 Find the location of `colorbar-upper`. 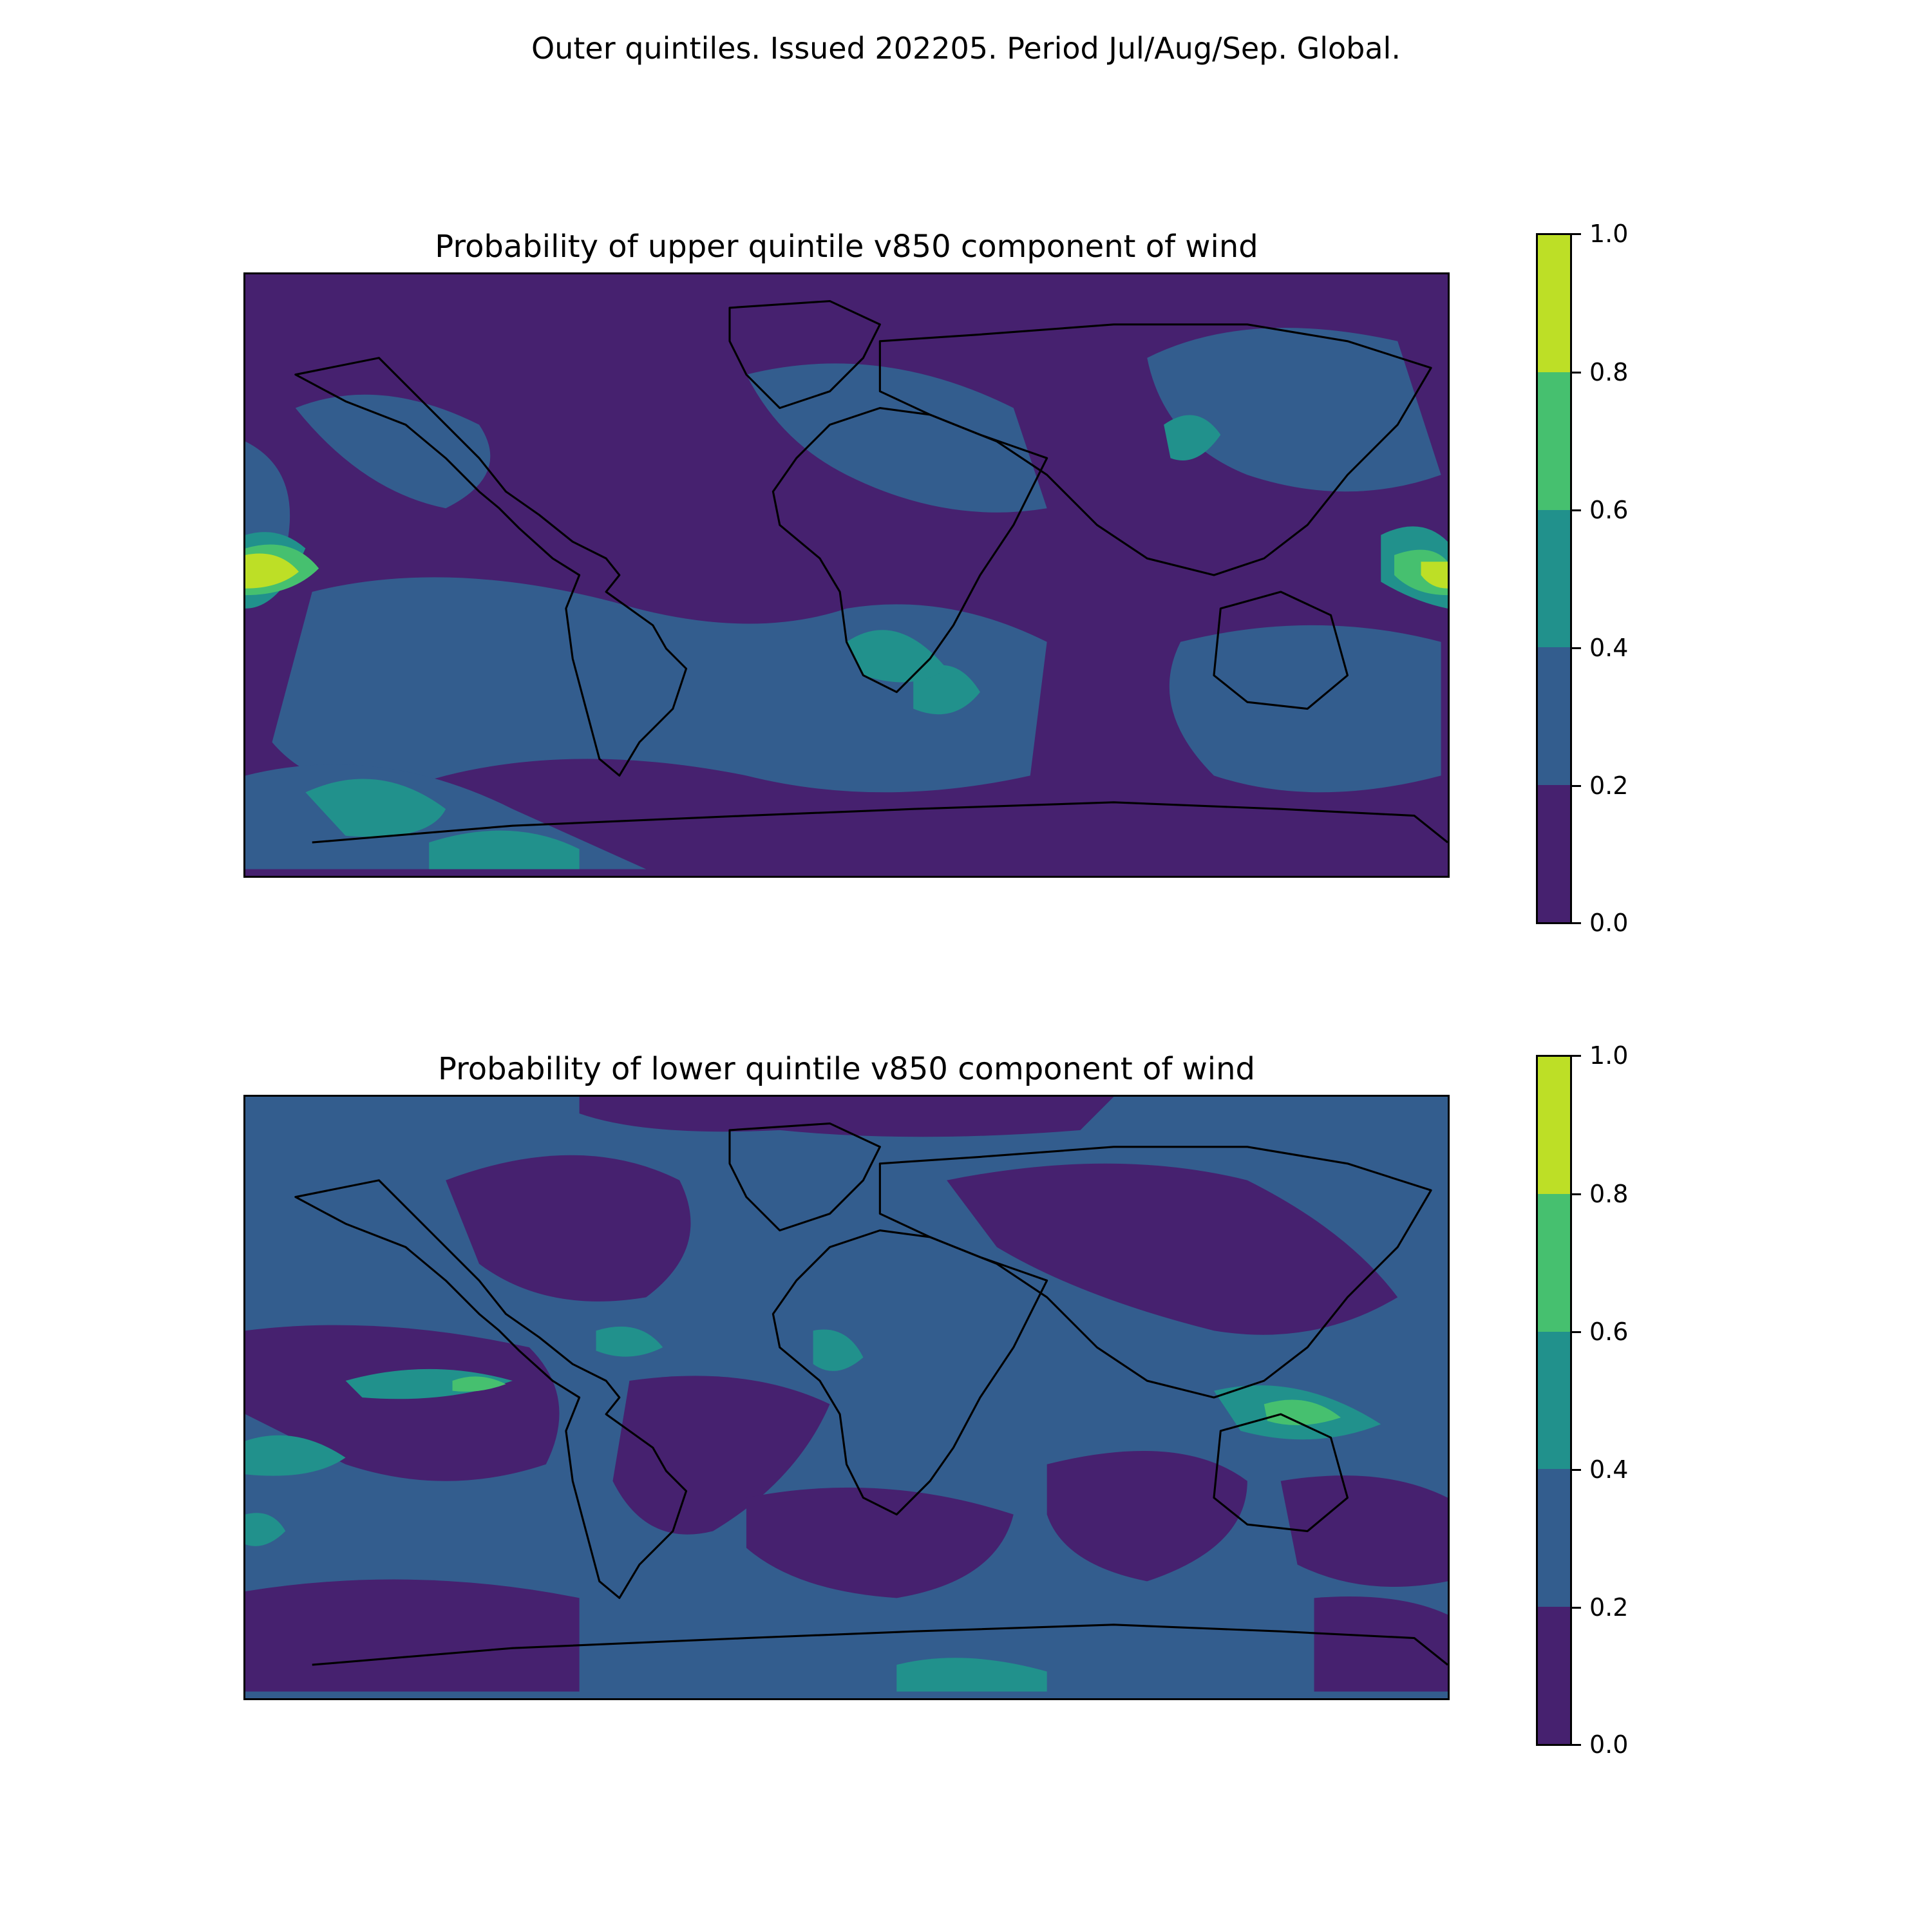

colorbar-upper is located at coordinates (1554, 578).